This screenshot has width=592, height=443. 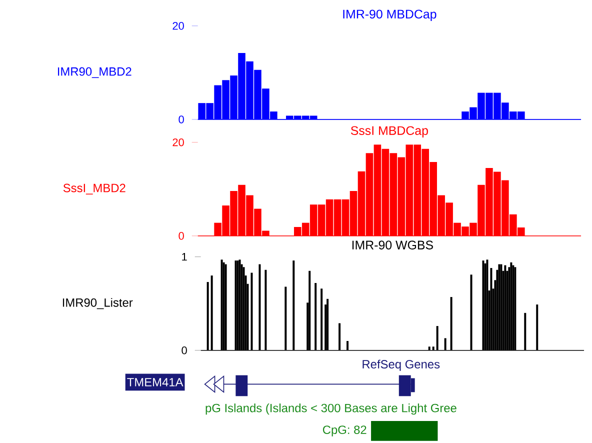 I want to click on text: TMEM41A, so click(x=155, y=382).